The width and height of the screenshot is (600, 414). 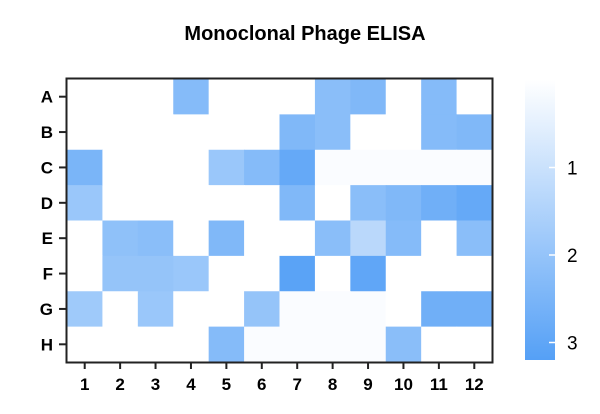 I want to click on colorbar, so click(x=540, y=220).